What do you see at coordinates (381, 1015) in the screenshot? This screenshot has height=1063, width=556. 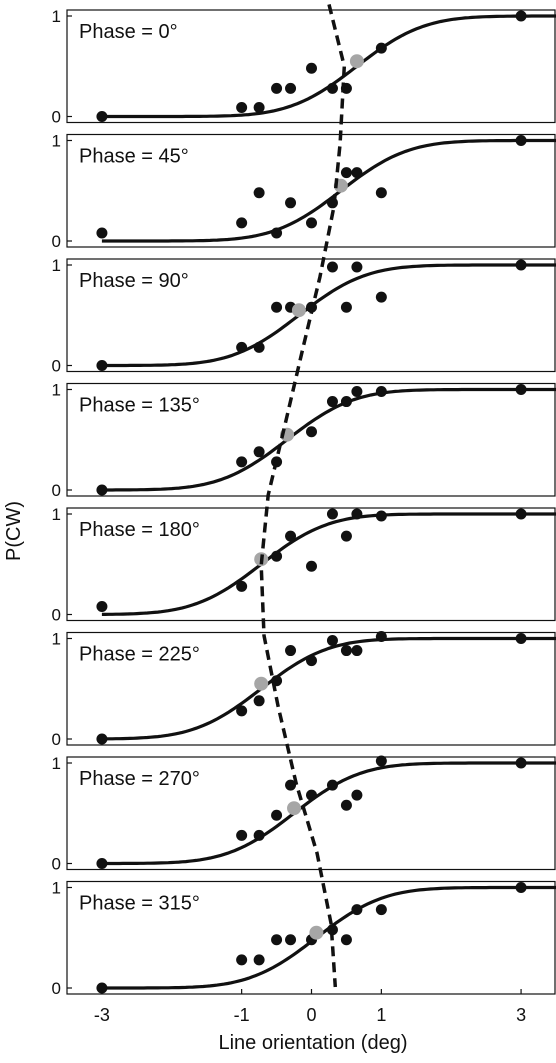 I see `x-tick-label: 1` at bounding box center [381, 1015].